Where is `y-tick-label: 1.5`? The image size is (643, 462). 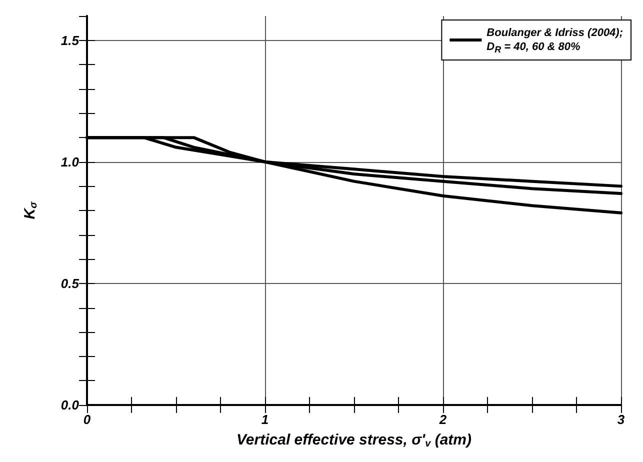 y-tick-label: 1.5 is located at coordinates (70, 40).